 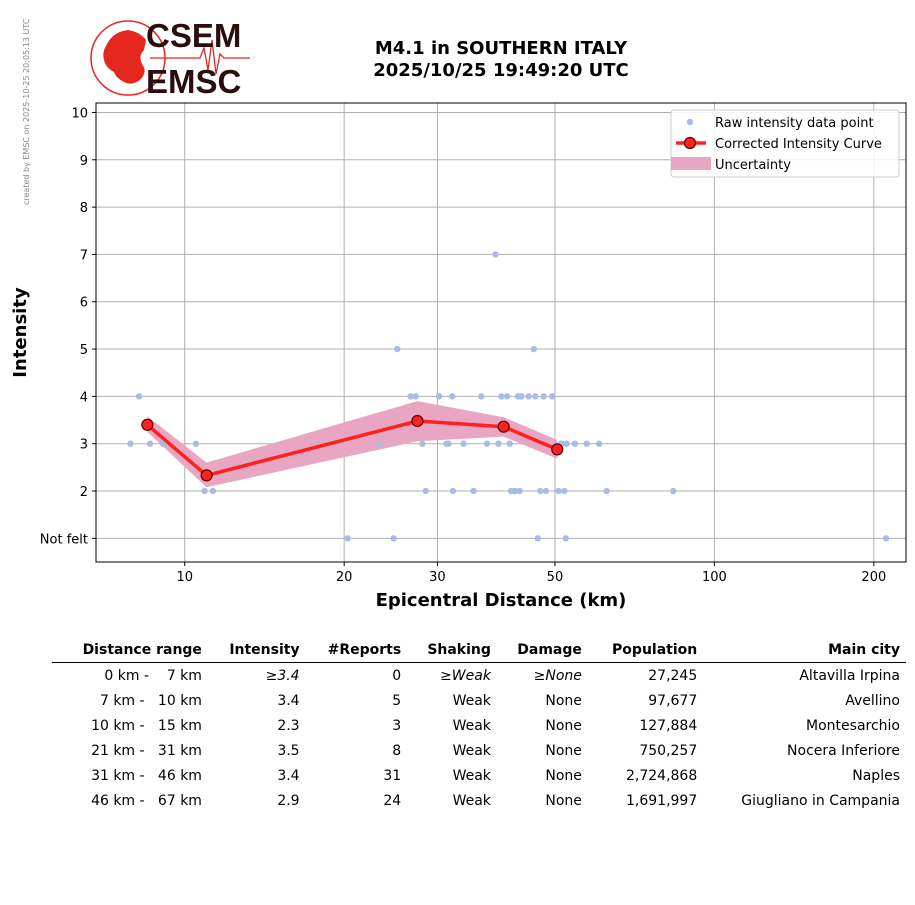 I want to click on y-tick-label: 3, so click(x=84, y=445).